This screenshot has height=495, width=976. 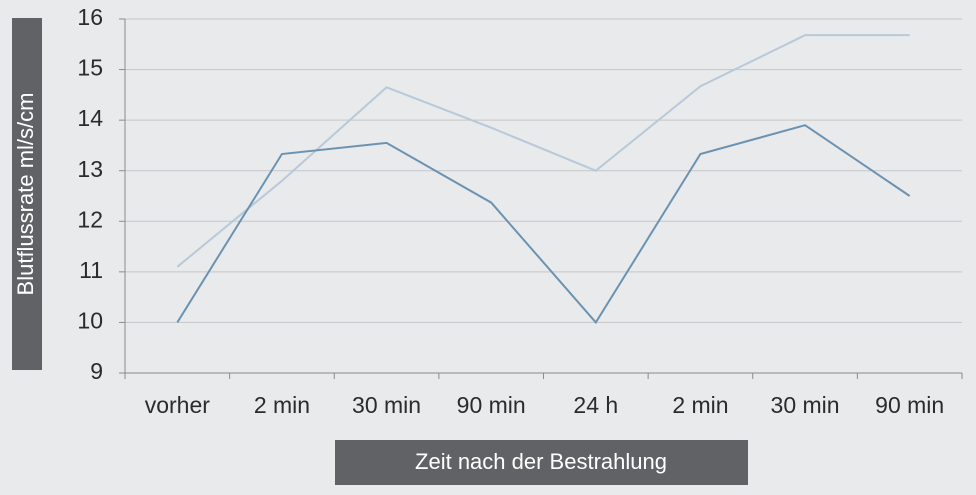 What do you see at coordinates (178, 405) in the screenshot?
I see `x-tick-label: vorher` at bounding box center [178, 405].